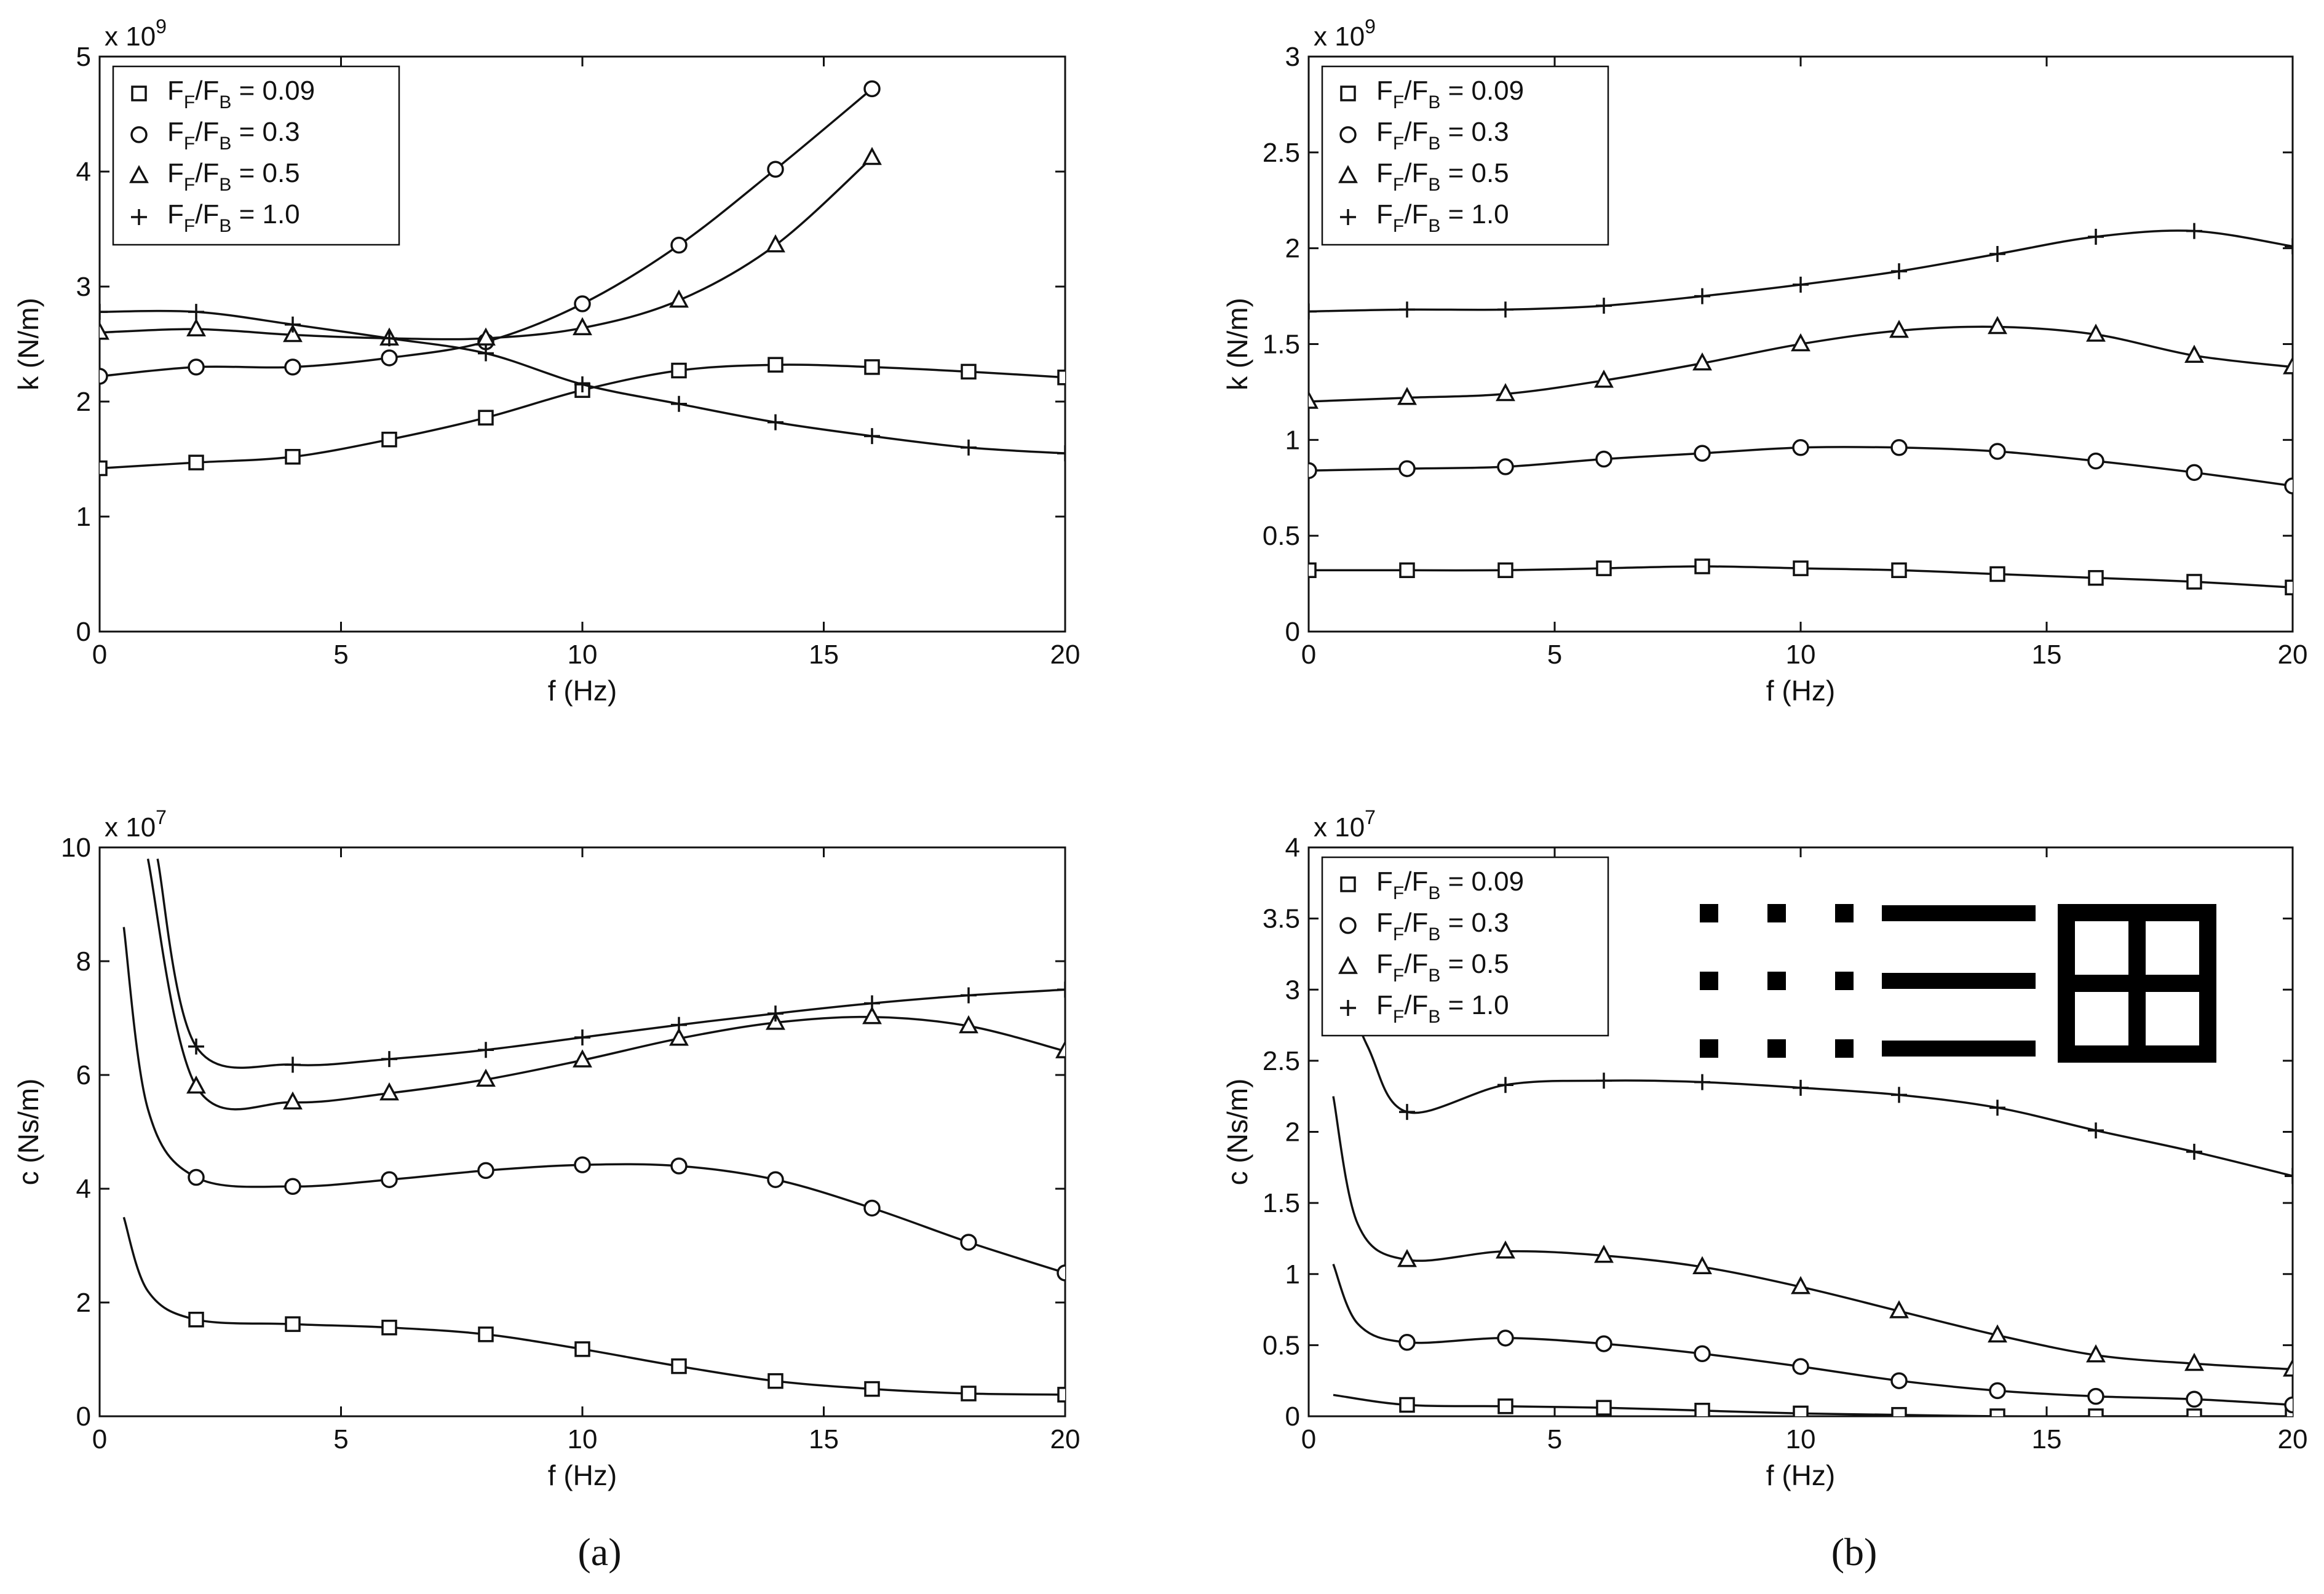 This screenshot has height=1594, width=2324. Describe the element at coordinates (1348, 134) in the screenshot. I see `legend-marker-circle` at that location.